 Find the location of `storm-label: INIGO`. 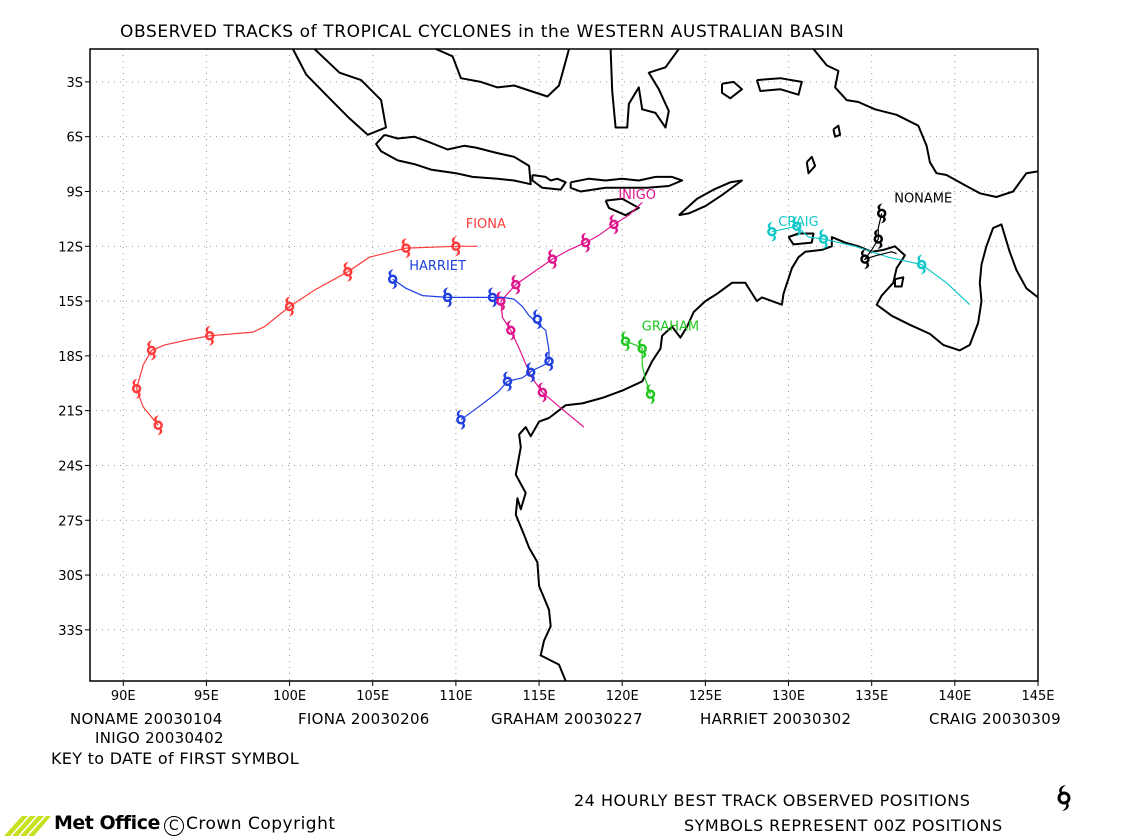

storm-label: INIGO is located at coordinates (637, 195).